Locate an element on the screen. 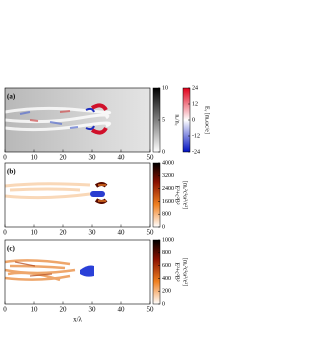  colorbar: 4000 3200 2400 1600 800 0 E²+c²B² [mₑ²c²ω²/e²] is located at coordinates (170, 195).